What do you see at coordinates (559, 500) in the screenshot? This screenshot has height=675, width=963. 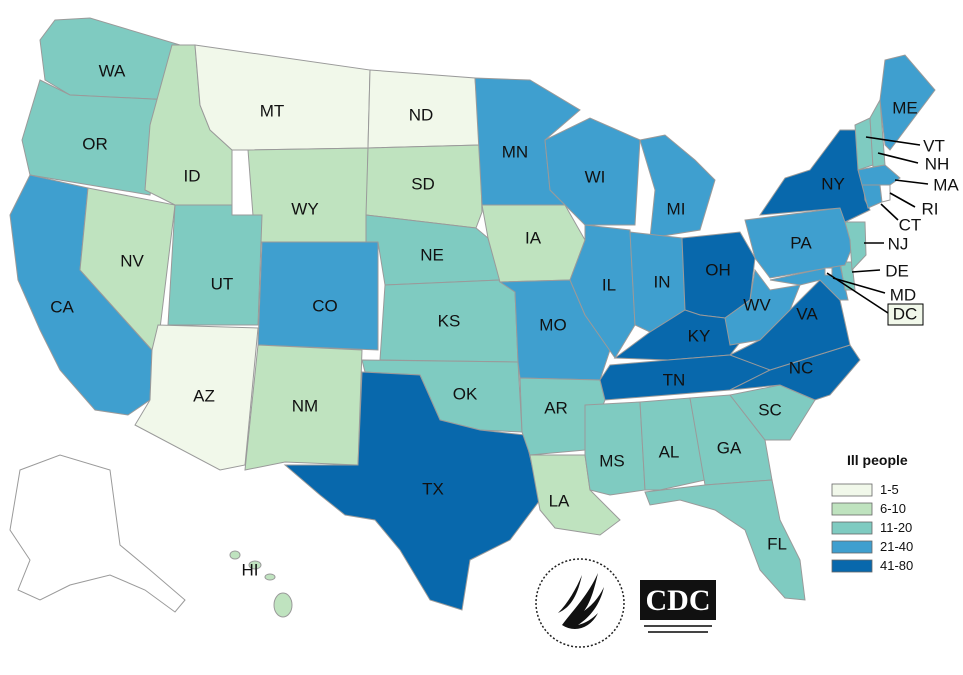 I see `label-la: LA` at bounding box center [559, 500].